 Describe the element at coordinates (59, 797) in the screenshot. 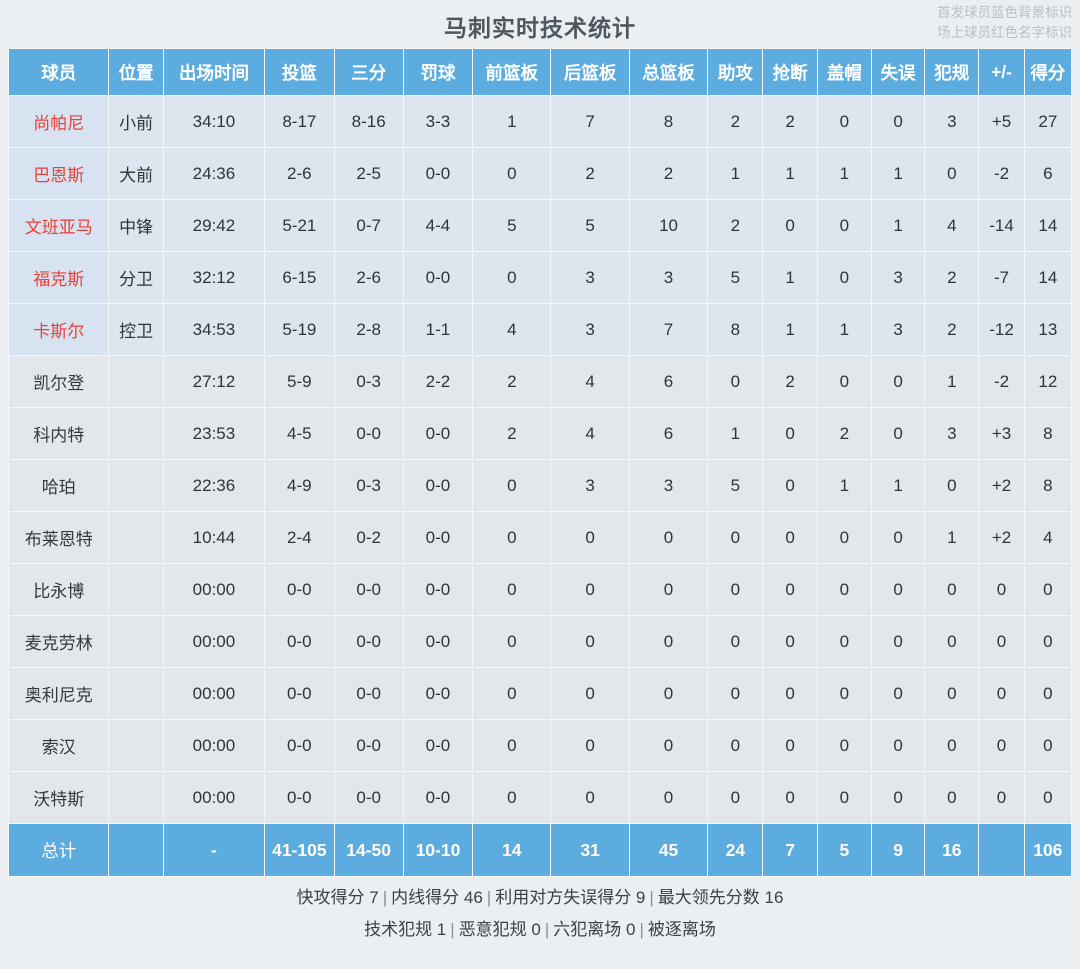

I see `cell-player-name: 沃特斯` at that location.